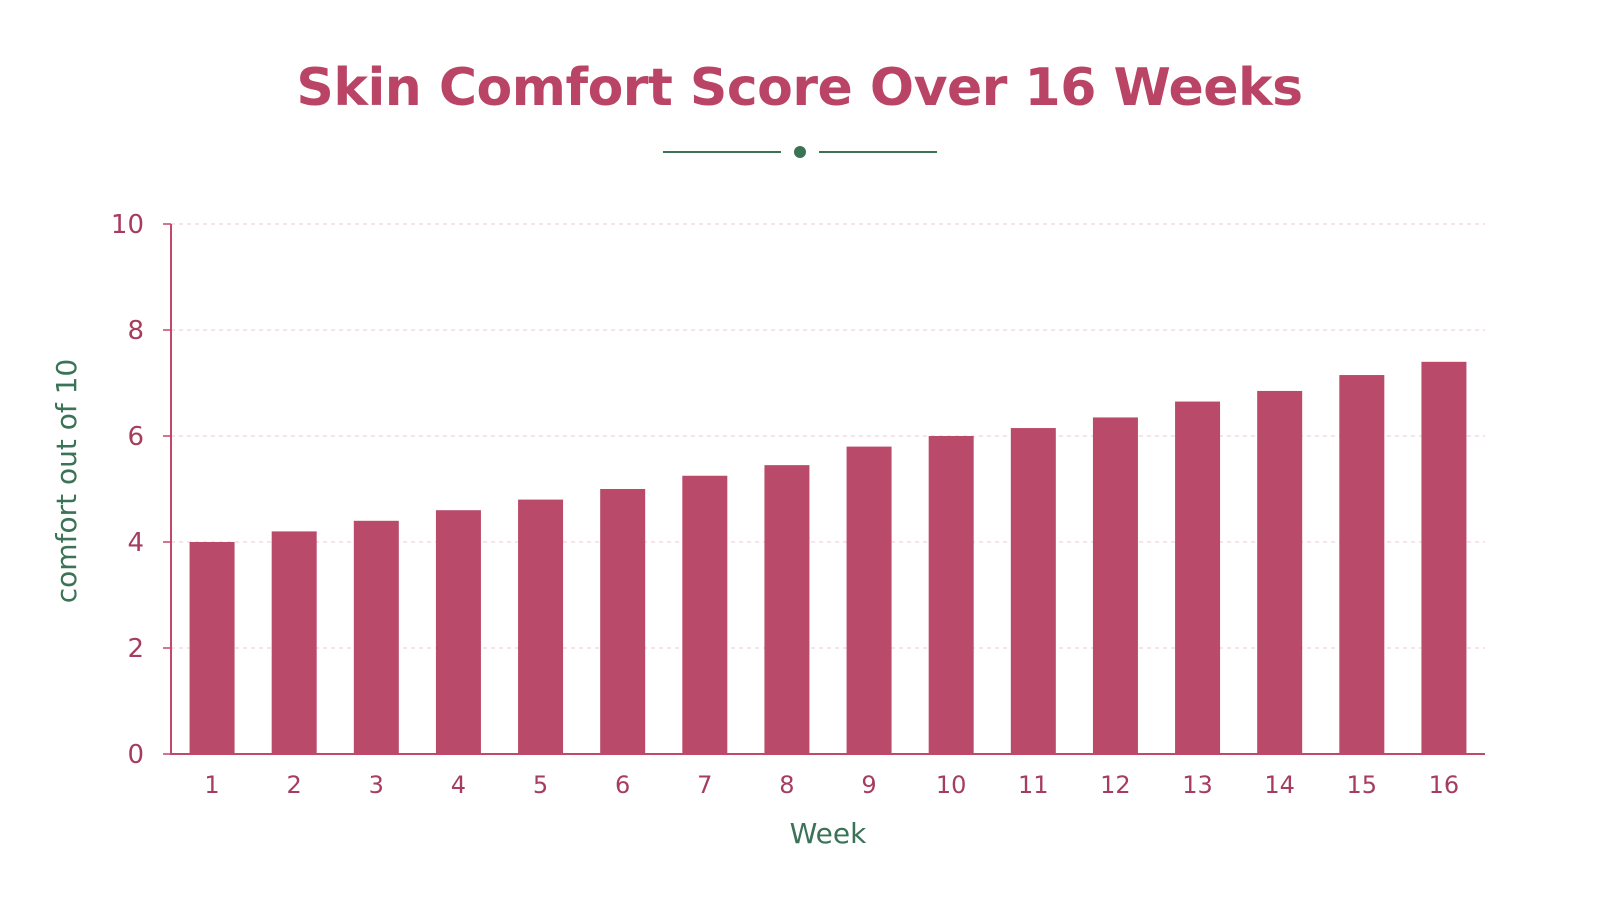 The width and height of the screenshot is (1599, 900). Describe the element at coordinates (294, 785) in the screenshot. I see `x-tick-label: 2` at that location.